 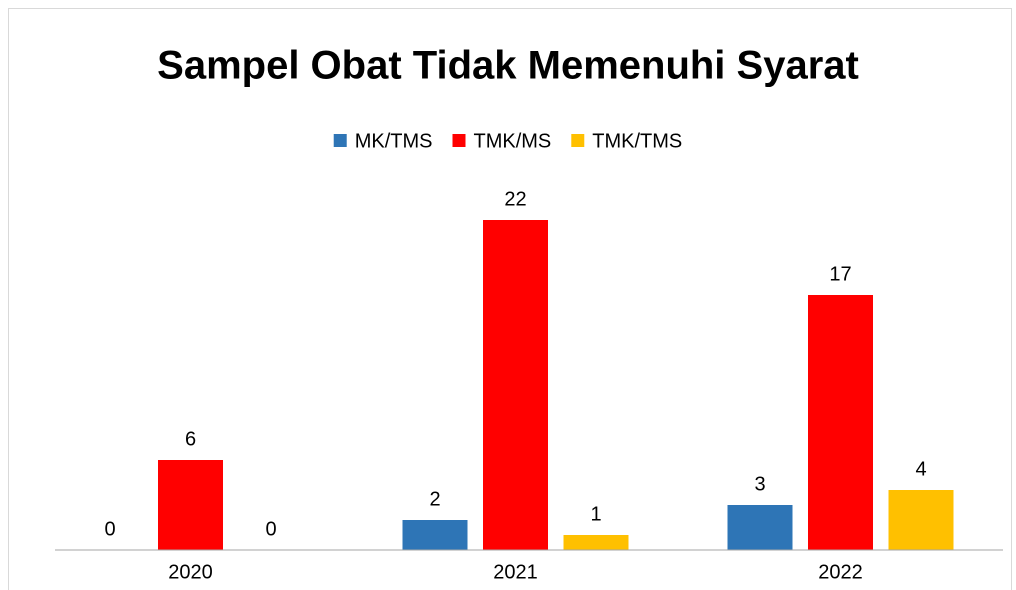 I want to click on chart-title: Sampel Obat Tidak Memenuhi Syarat, so click(x=508, y=66).